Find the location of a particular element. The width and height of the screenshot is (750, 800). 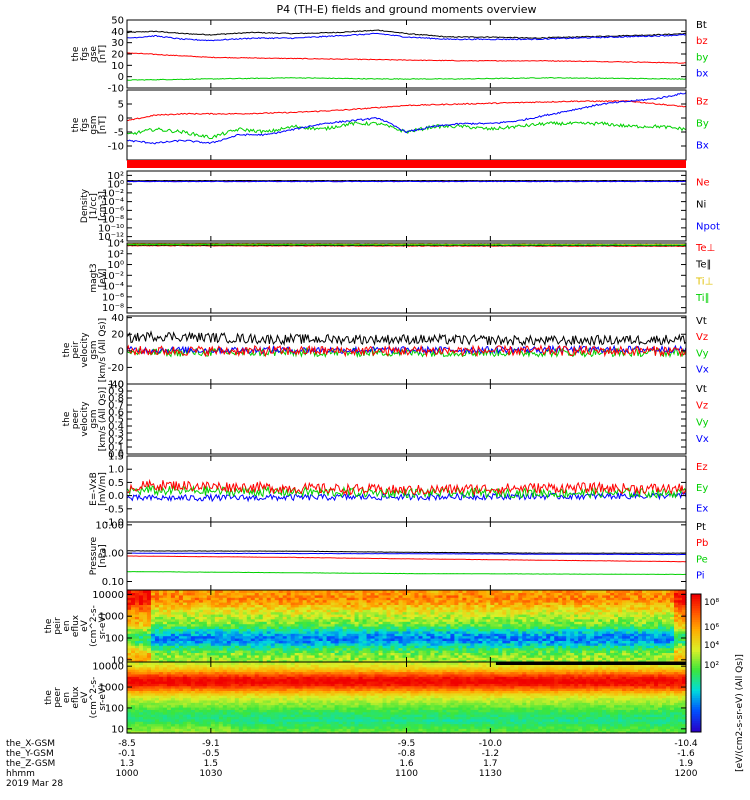

legend-Pb: Pb is located at coordinates (702, 543).